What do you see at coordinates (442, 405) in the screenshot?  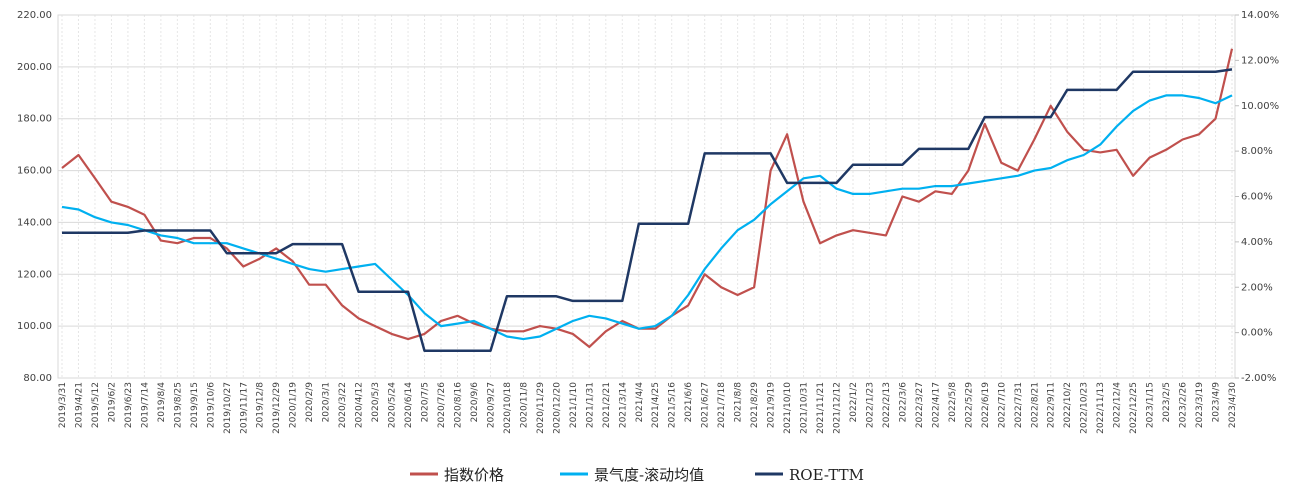 I see `x-tick-label: 2020/7/26` at bounding box center [442, 405].